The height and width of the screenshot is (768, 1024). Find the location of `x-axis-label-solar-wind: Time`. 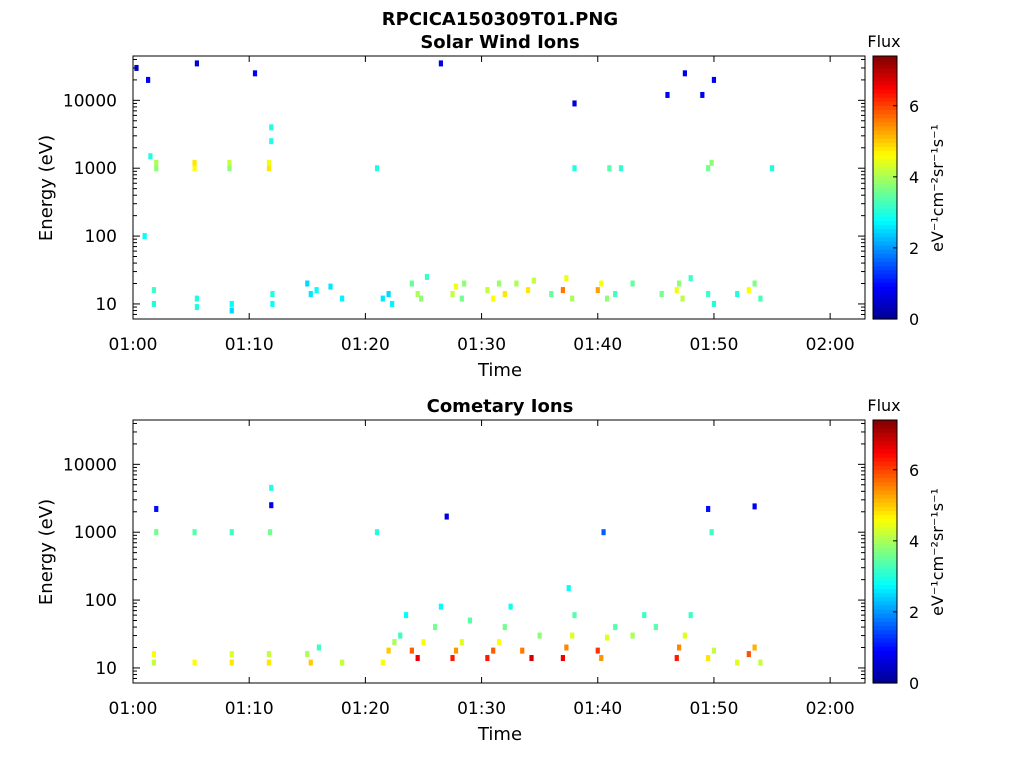

x-axis-label-solar-wind: Time is located at coordinates (499, 370).